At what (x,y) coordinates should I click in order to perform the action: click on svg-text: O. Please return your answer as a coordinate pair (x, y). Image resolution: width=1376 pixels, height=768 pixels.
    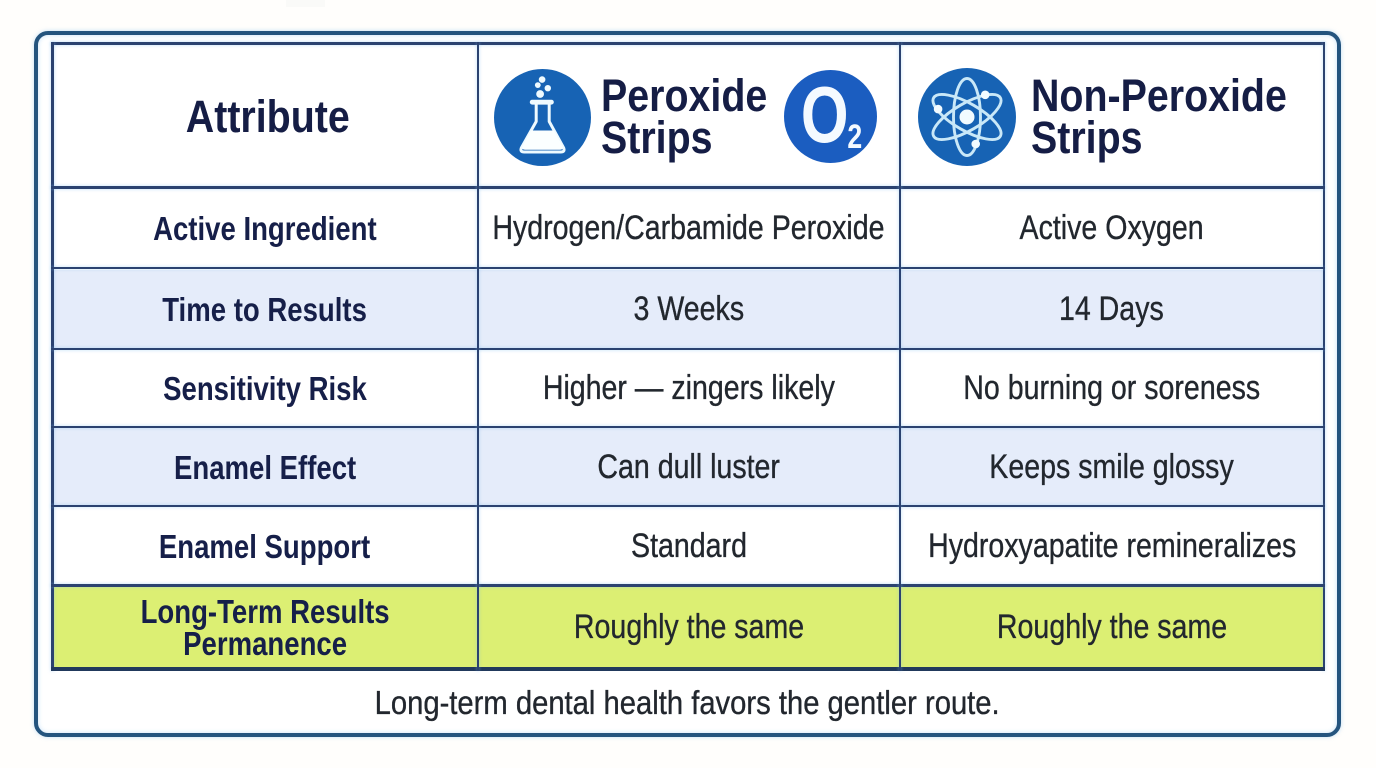
    Looking at the image, I should click on (824, 115).